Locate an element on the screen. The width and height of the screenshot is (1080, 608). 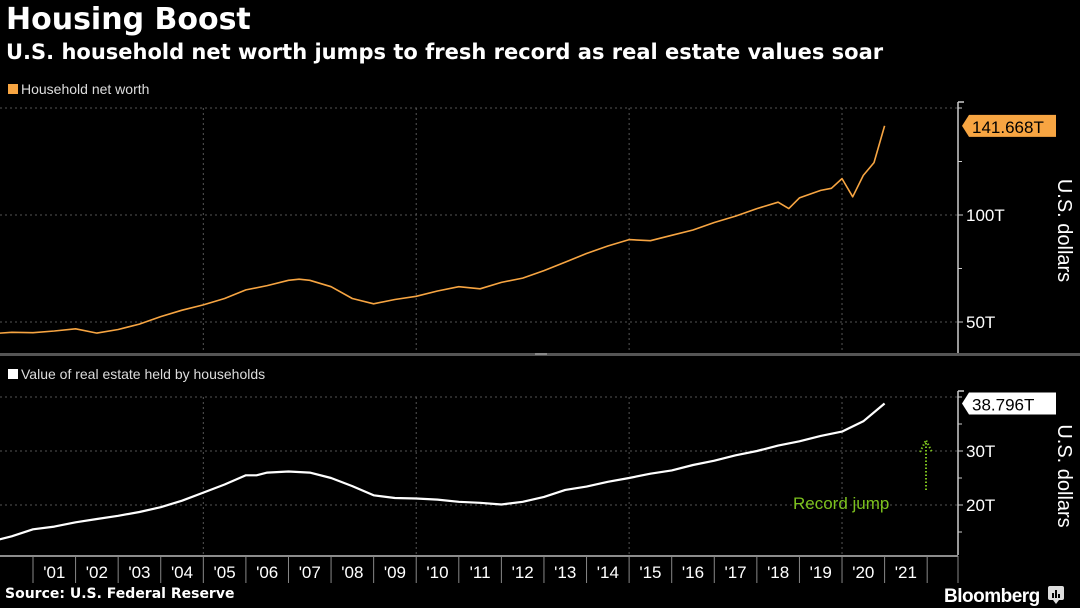
legend-net-worth: Household net worth is located at coordinates (78, 89).